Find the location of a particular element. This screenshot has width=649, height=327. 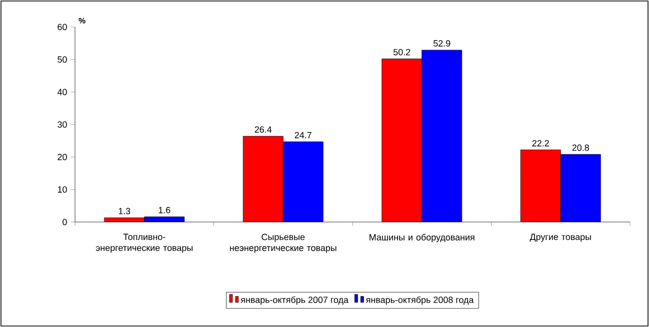

data-label: 24.7 is located at coordinates (303, 135).